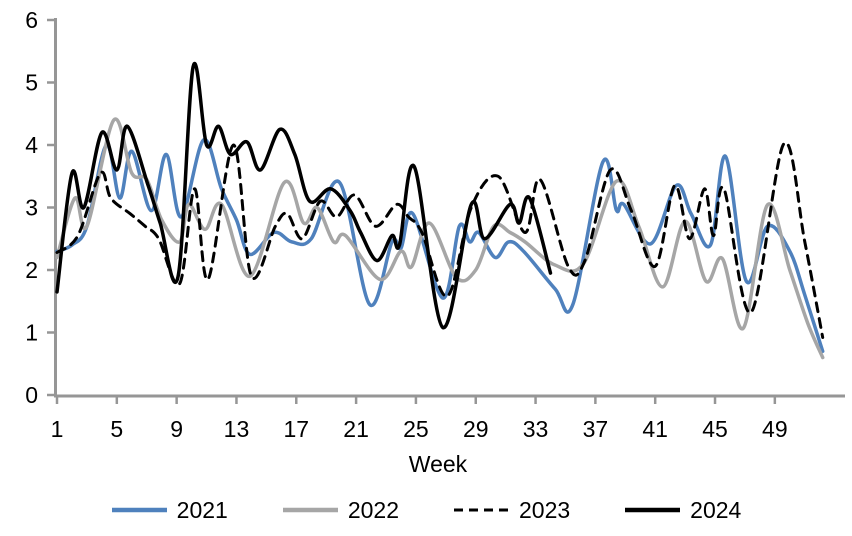 This screenshot has width=852, height=536. I want to click on legend-label-2023: 2023, so click(545, 509).